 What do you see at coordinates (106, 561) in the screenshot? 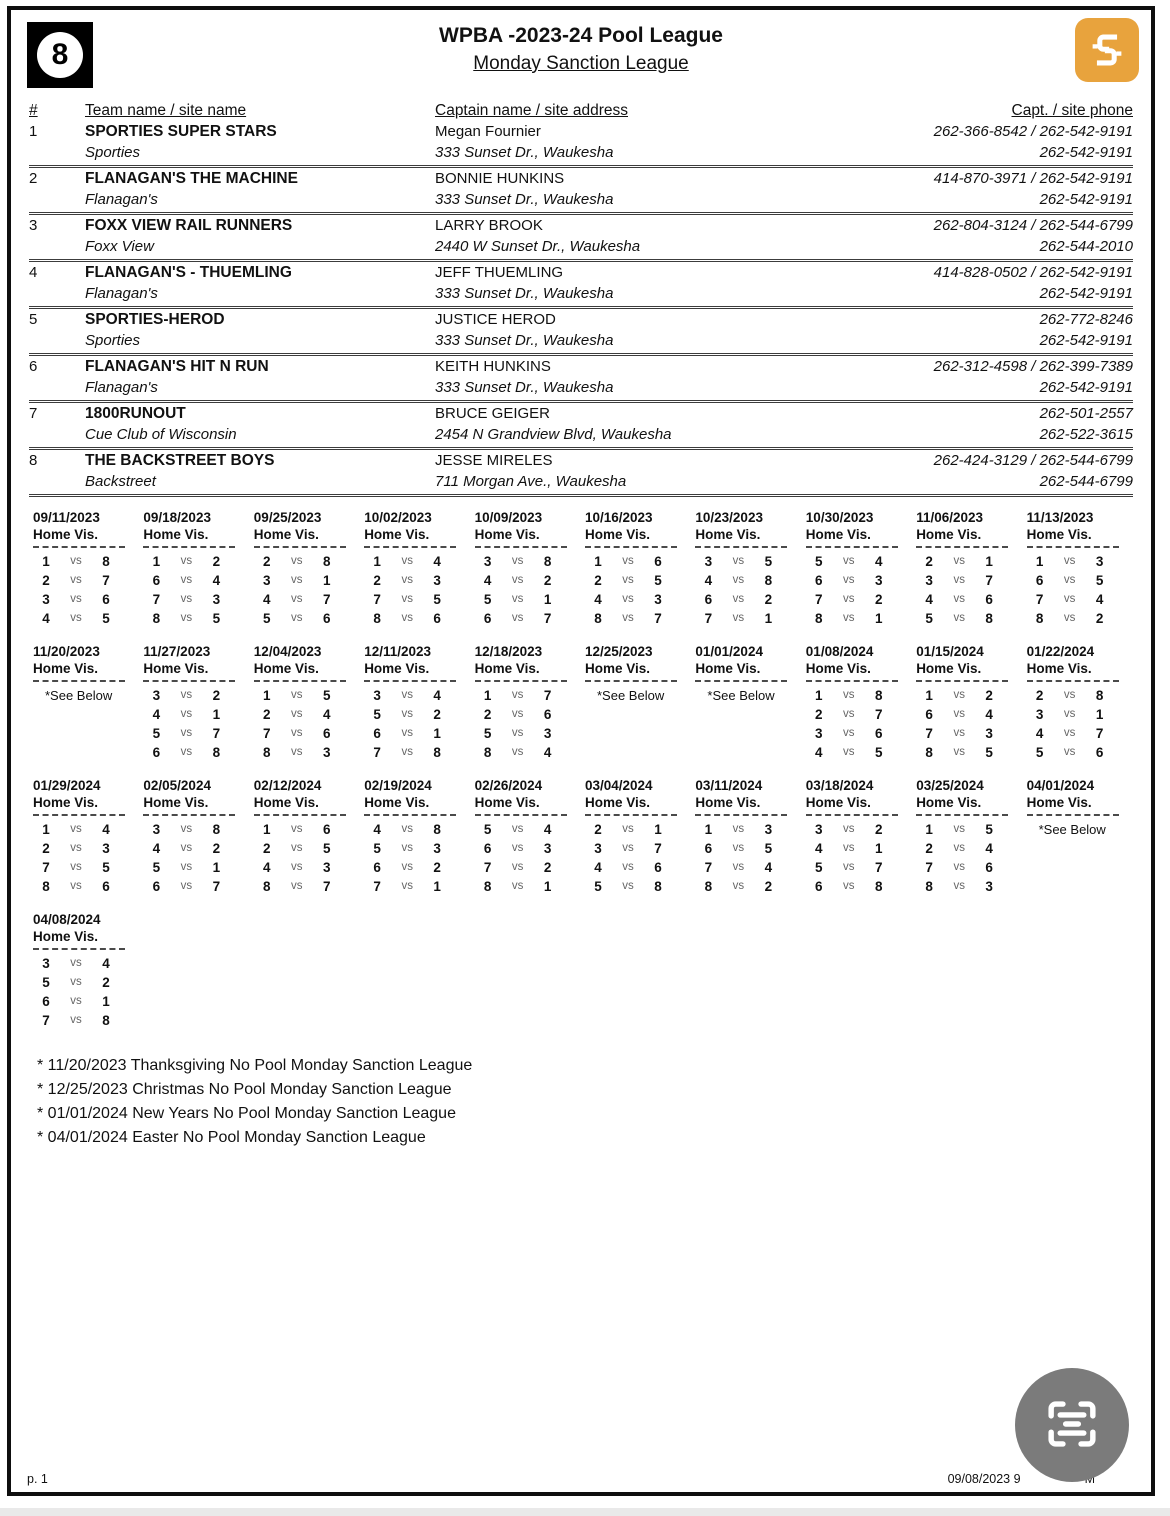
I see `visitor-team-number: 8` at bounding box center [106, 561].